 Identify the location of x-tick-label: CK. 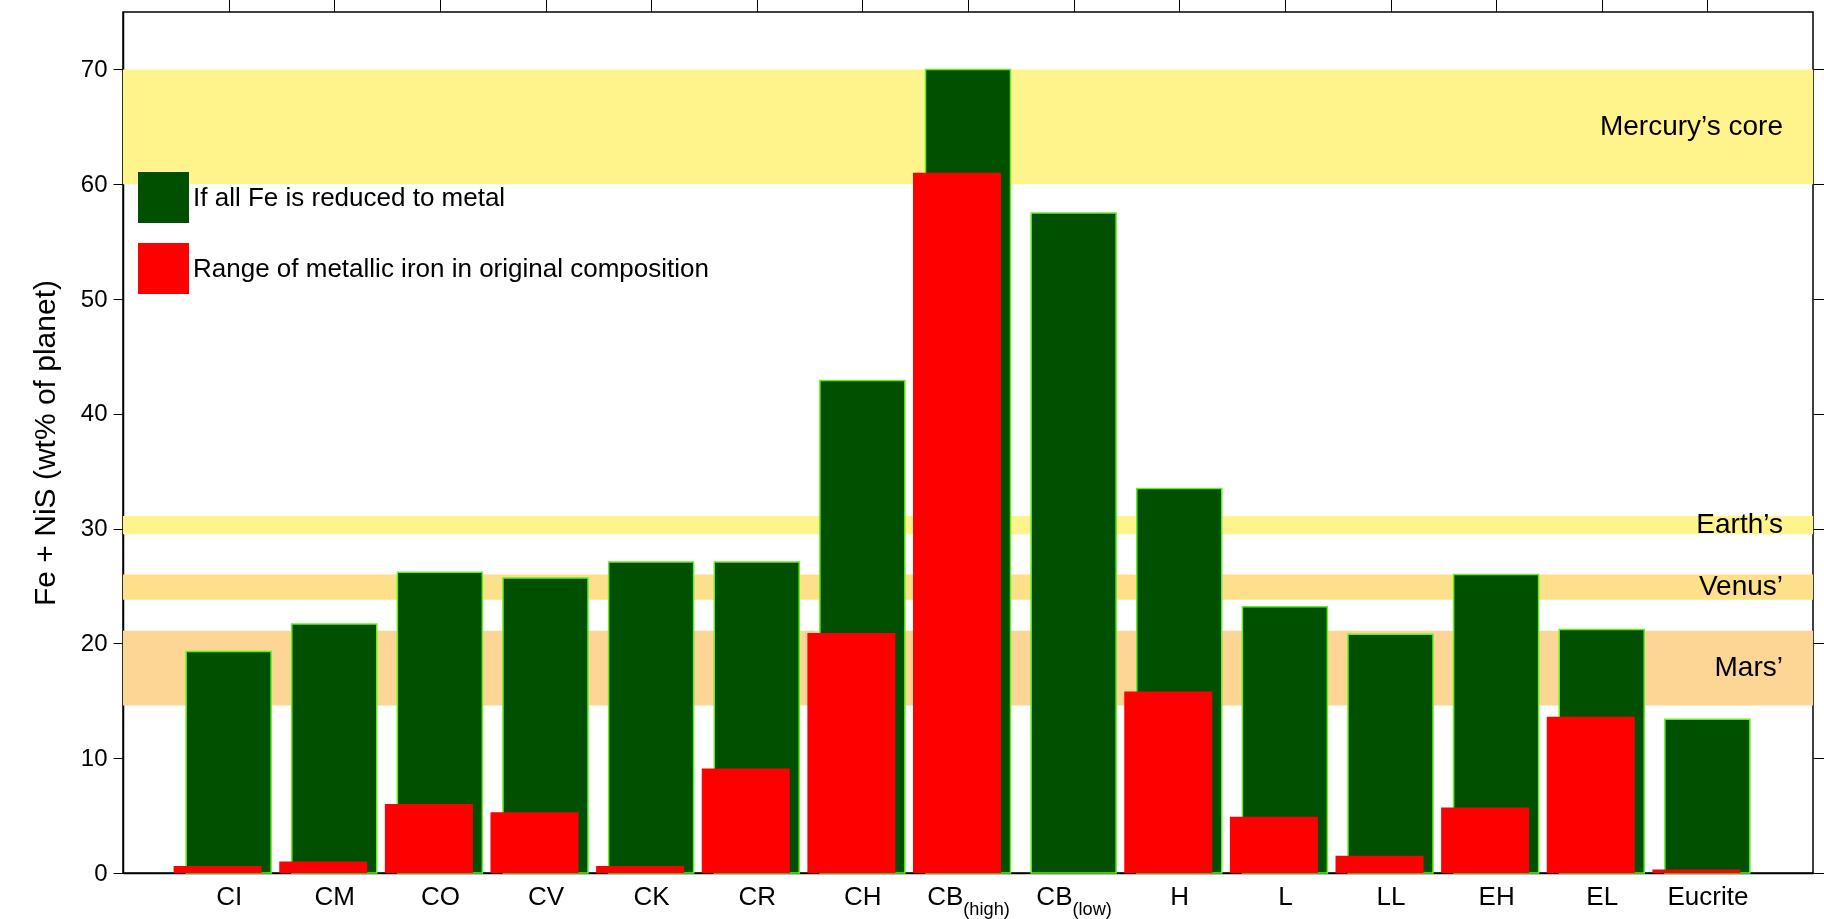
(652, 895).